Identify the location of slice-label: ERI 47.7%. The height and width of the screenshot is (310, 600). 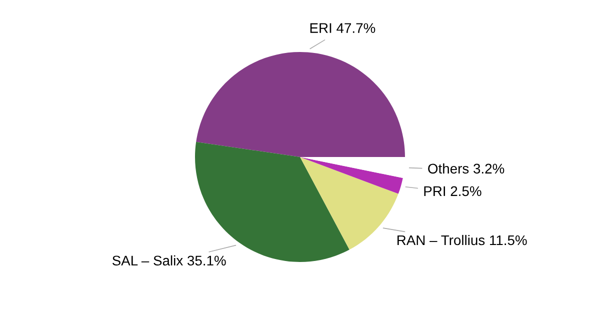
(343, 28).